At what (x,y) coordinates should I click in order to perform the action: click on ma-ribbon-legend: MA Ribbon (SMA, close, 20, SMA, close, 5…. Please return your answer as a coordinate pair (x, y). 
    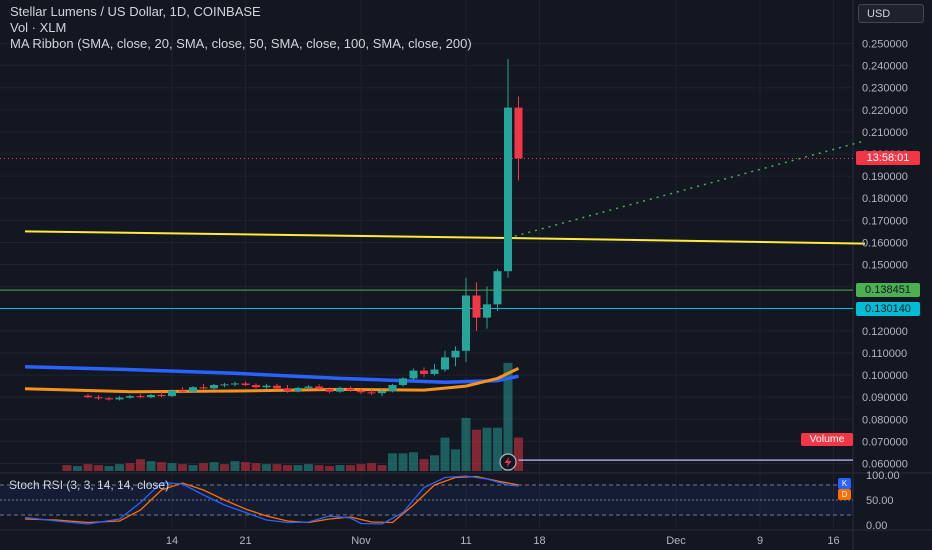
    Looking at the image, I should click on (241, 43).